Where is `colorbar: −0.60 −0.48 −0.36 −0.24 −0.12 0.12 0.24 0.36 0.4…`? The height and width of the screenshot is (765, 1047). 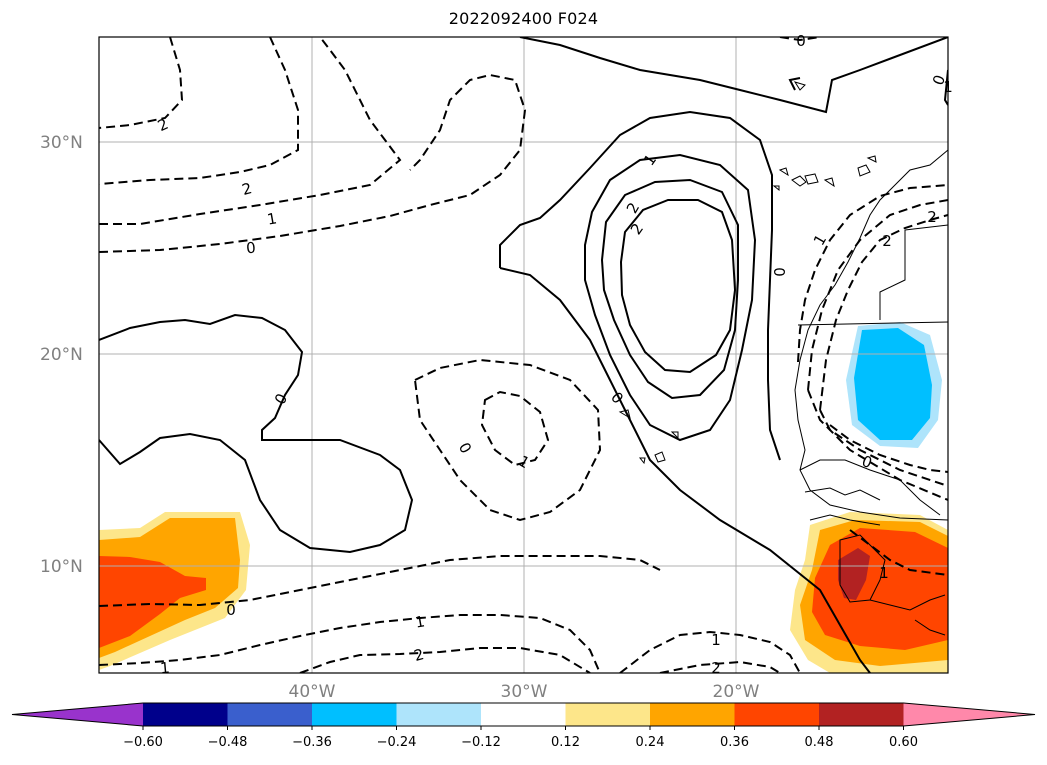
colorbar: −0.60 −0.48 −0.36 −0.24 −0.12 0.12 0.24 0.36 0.4… is located at coordinates (523, 726).